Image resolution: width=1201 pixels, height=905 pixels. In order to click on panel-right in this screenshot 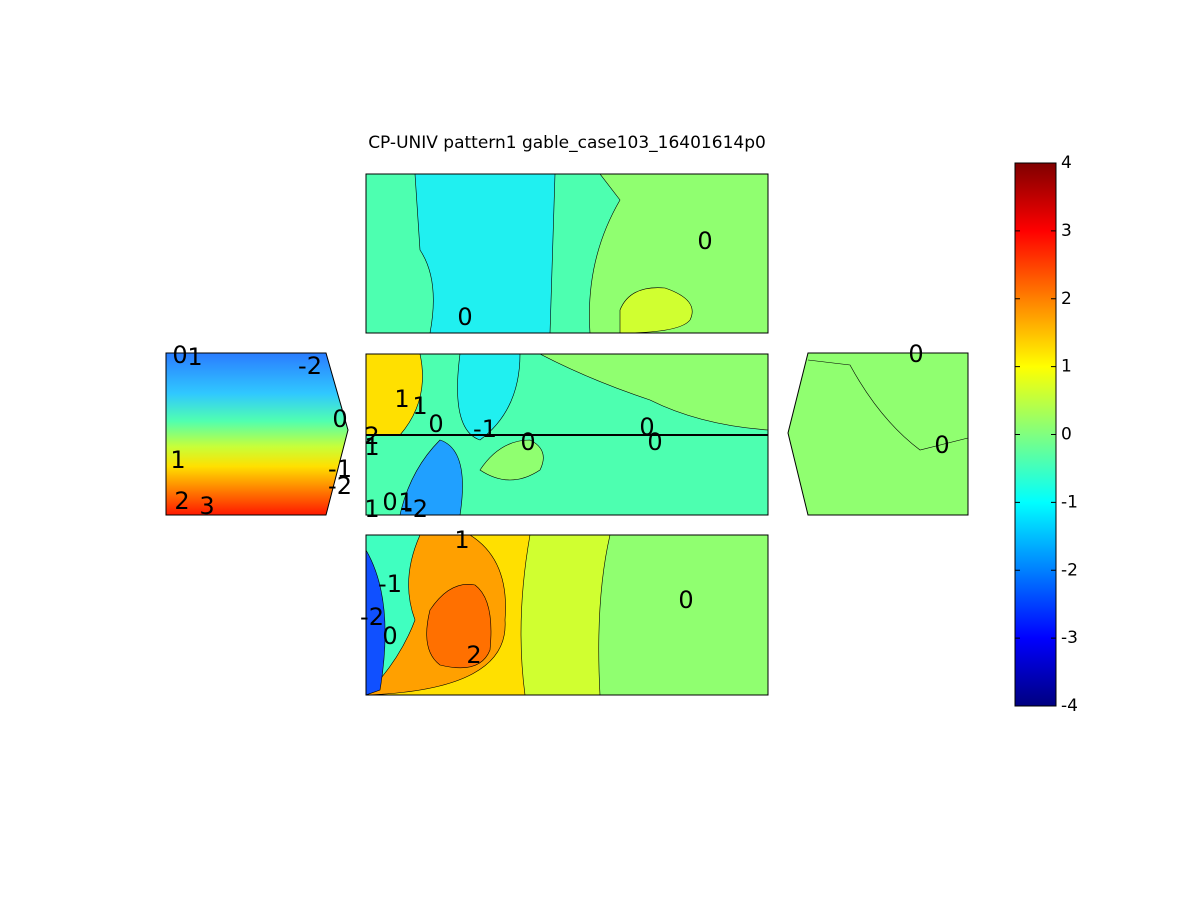, I will do `click(878, 434)`.